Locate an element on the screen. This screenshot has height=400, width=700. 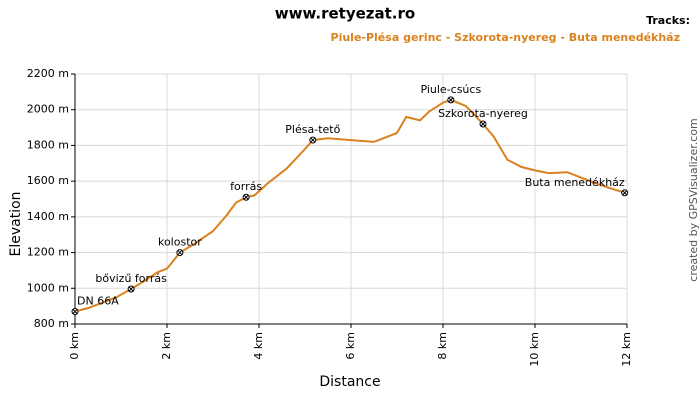
y-tick-label: 2000 m is located at coordinates (48, 109).